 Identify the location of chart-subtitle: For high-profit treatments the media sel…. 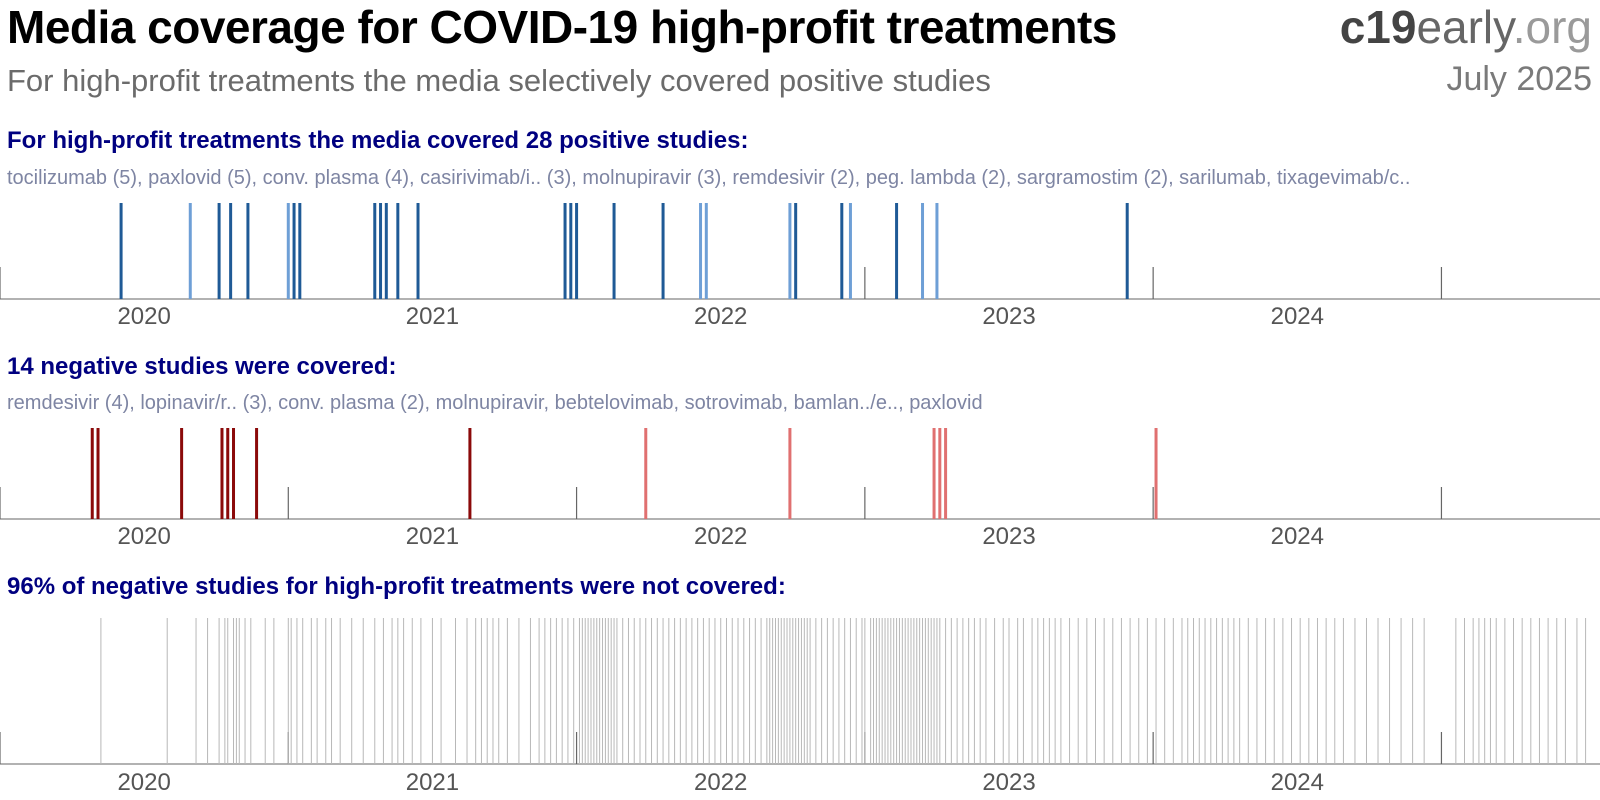
(499, 80).